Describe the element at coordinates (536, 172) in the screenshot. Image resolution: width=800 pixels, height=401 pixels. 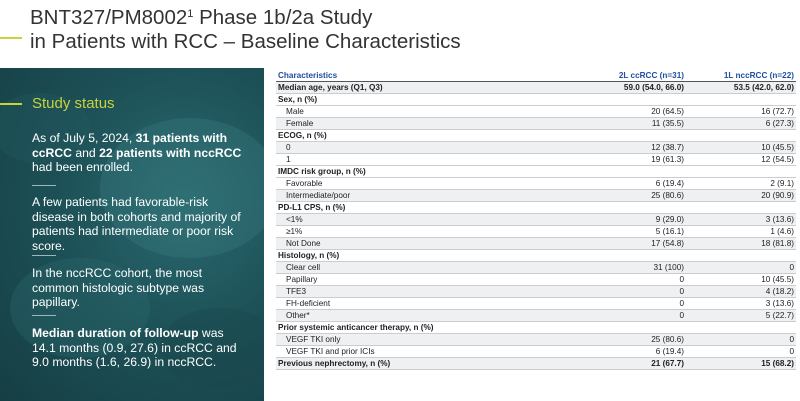
I see `table-row: IMDC risk group, n (%)` at that location.